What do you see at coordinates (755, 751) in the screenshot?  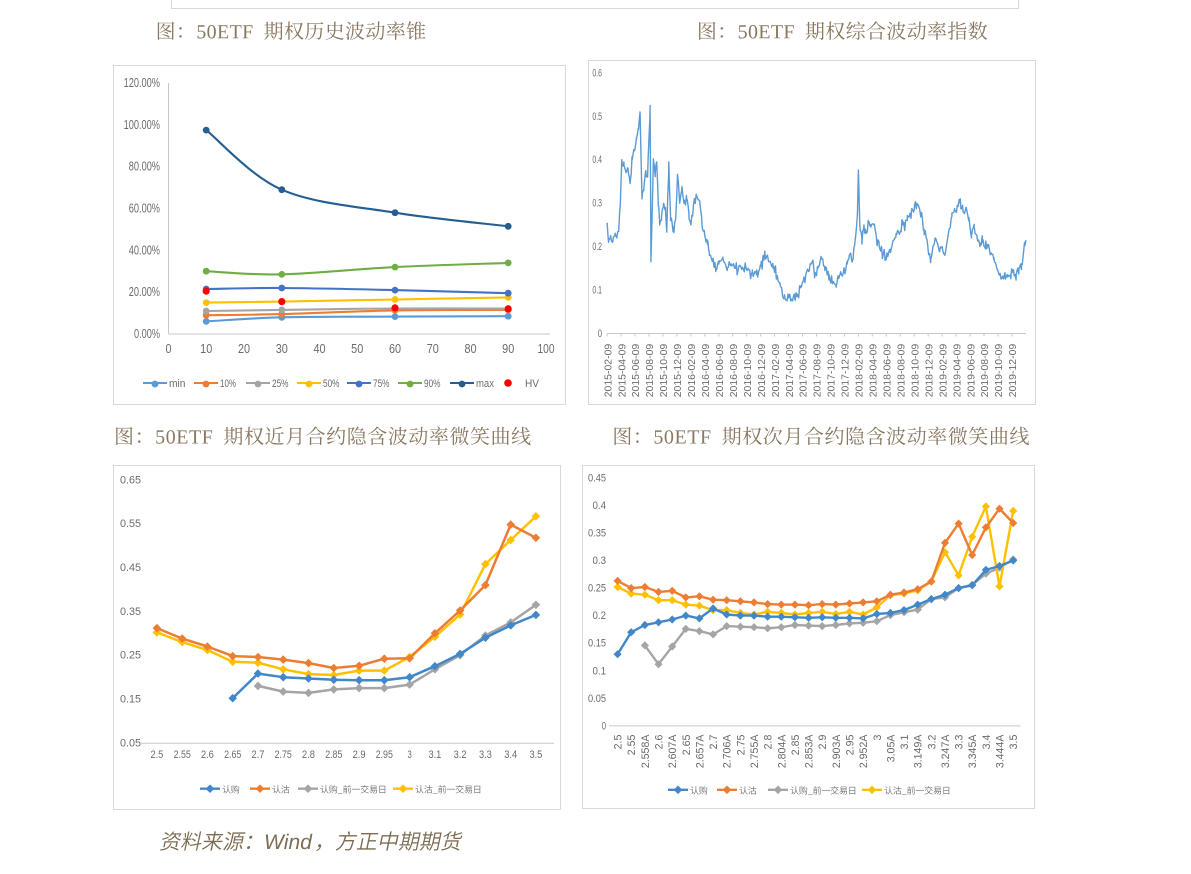 I see `svg-text: 2.755A` at bounding box center [755, 751].